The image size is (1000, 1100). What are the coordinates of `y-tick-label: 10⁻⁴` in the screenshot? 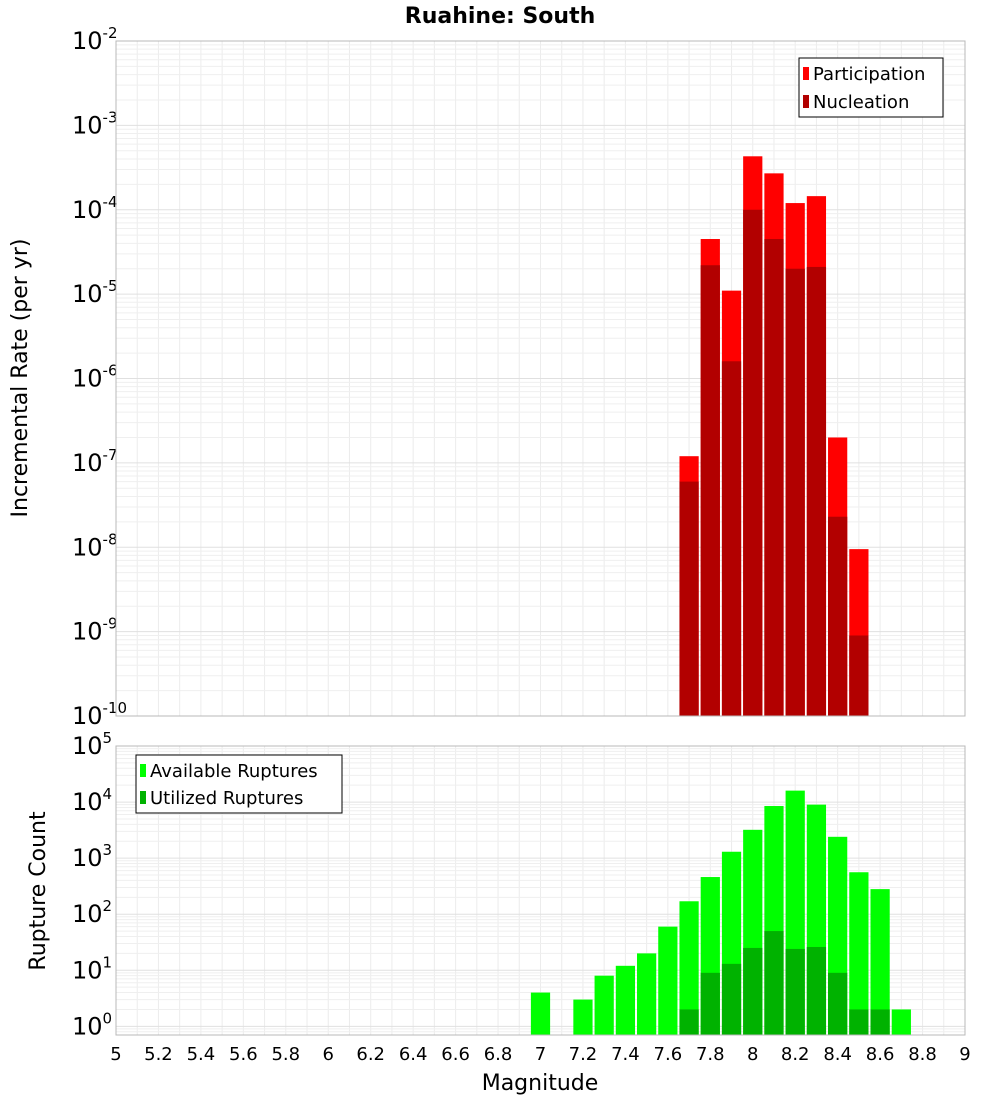 It's located at (95, 208).